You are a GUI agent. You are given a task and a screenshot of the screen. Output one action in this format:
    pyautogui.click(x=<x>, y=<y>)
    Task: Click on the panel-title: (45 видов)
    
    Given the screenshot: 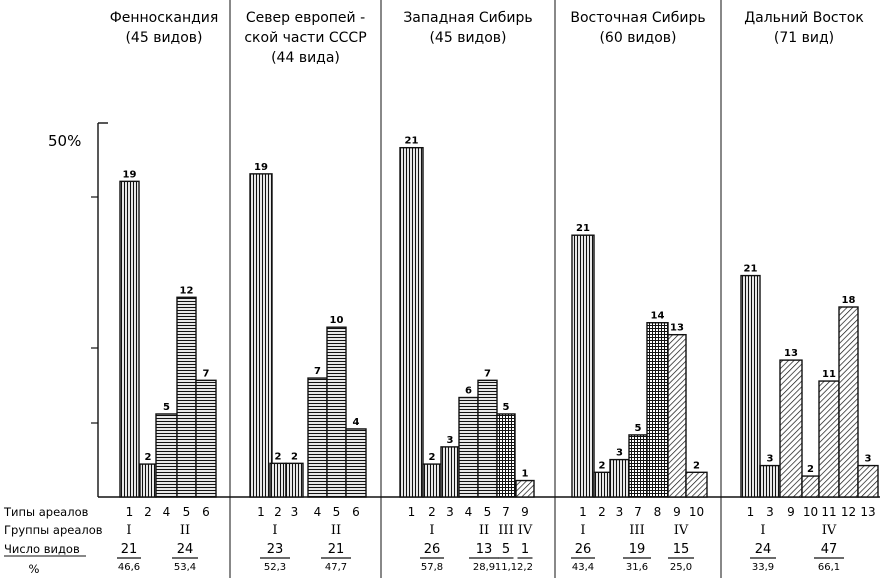 What is the action you would take?
    pyautogui.click(x=467, y=38)
    